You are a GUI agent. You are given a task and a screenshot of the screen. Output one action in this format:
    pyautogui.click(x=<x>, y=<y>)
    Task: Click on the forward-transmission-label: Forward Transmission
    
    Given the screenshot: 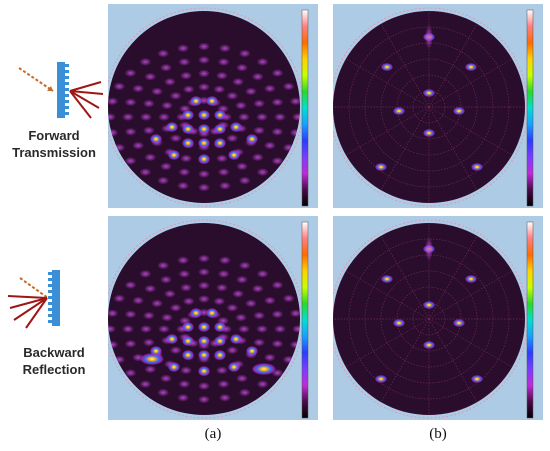 What is the action you would take?
    pyautogui.click(x=54, y=144)
    